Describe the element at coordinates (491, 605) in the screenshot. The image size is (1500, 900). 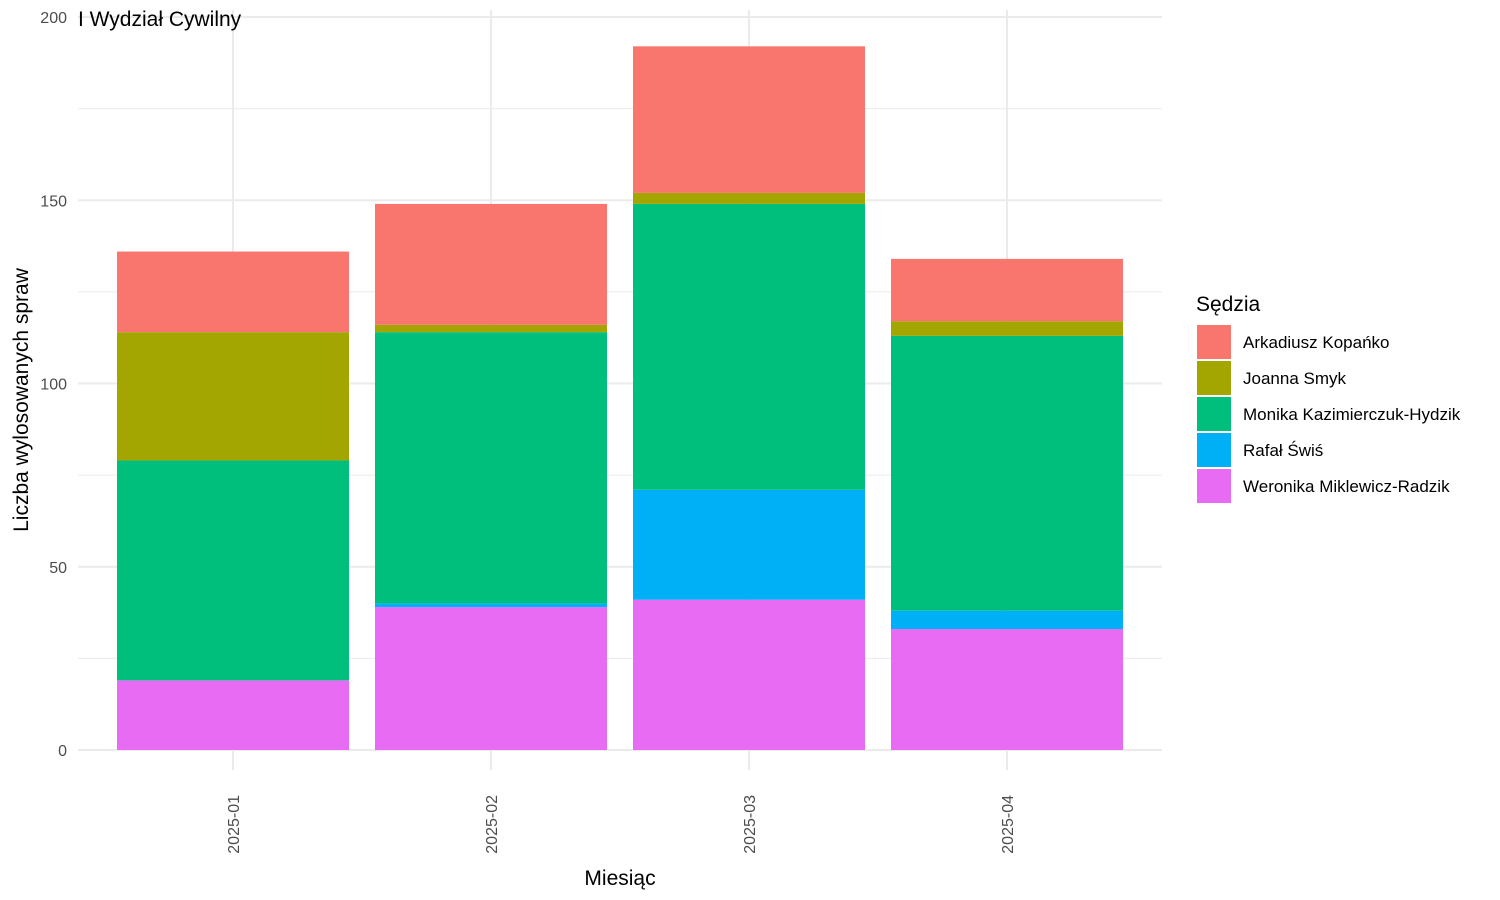
I see `bar-segment: Rafał Świś: 1` at that location.